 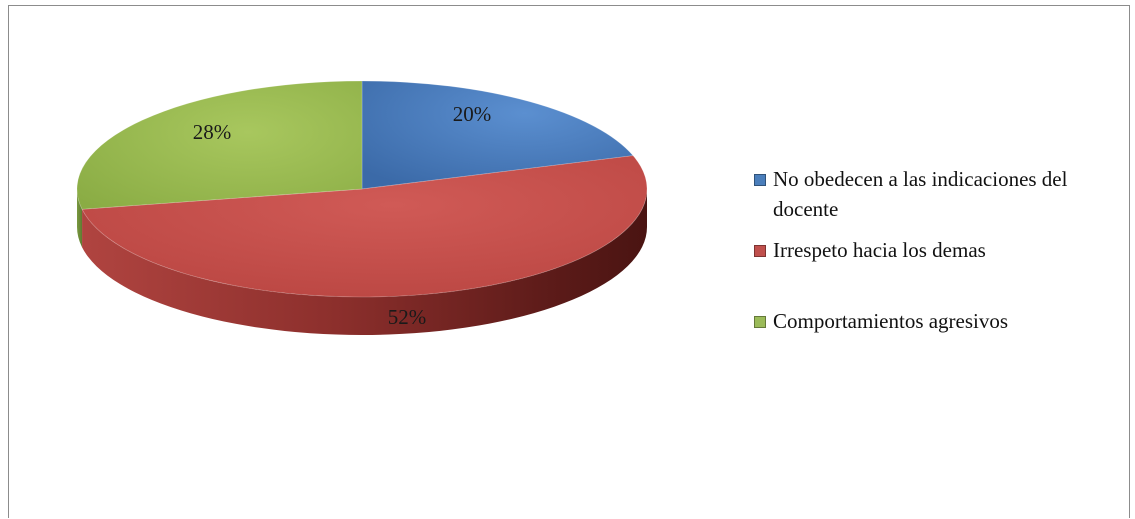 I want to click on legend-item: Irrespeto hacia los demas, so click(x=939, y=250).